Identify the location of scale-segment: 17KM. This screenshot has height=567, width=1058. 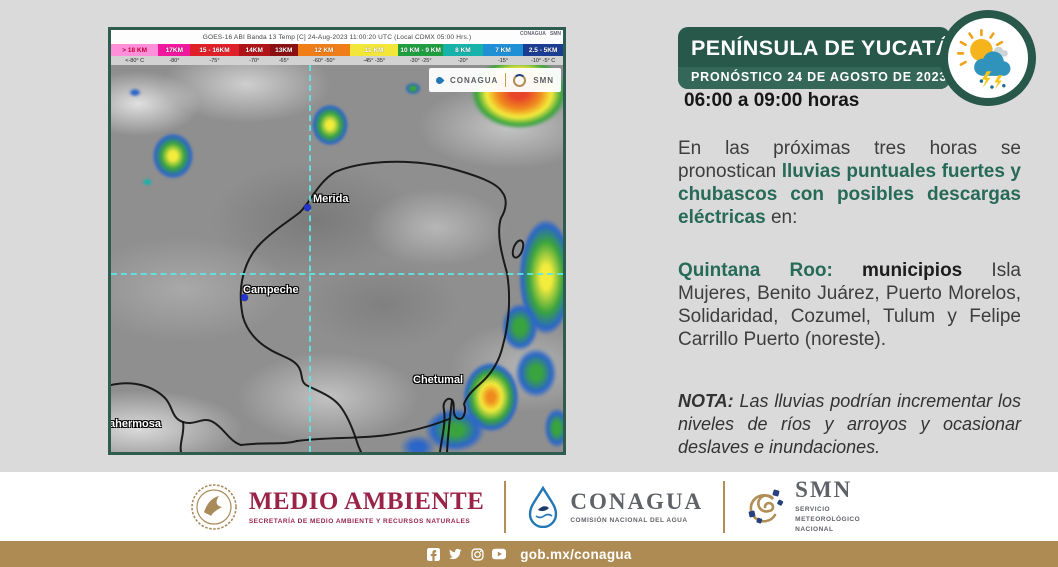
(174, 50).